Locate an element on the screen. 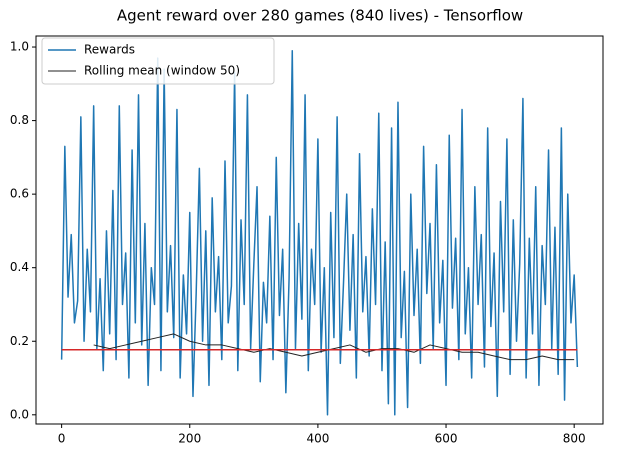  x-tick-label: 200 is located at coordinates (189, 439).